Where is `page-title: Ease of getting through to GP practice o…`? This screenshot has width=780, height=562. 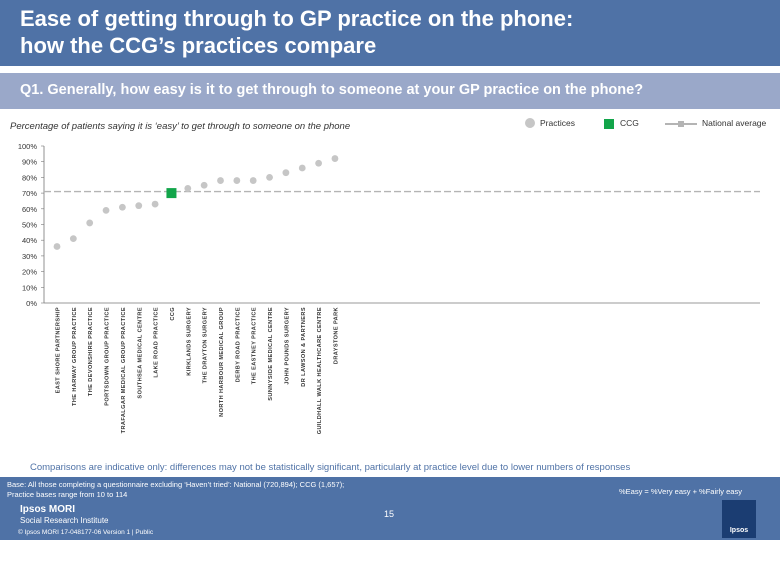 page-title: Ease of getting through to GP practice o… is located at coordinates (370, 32).